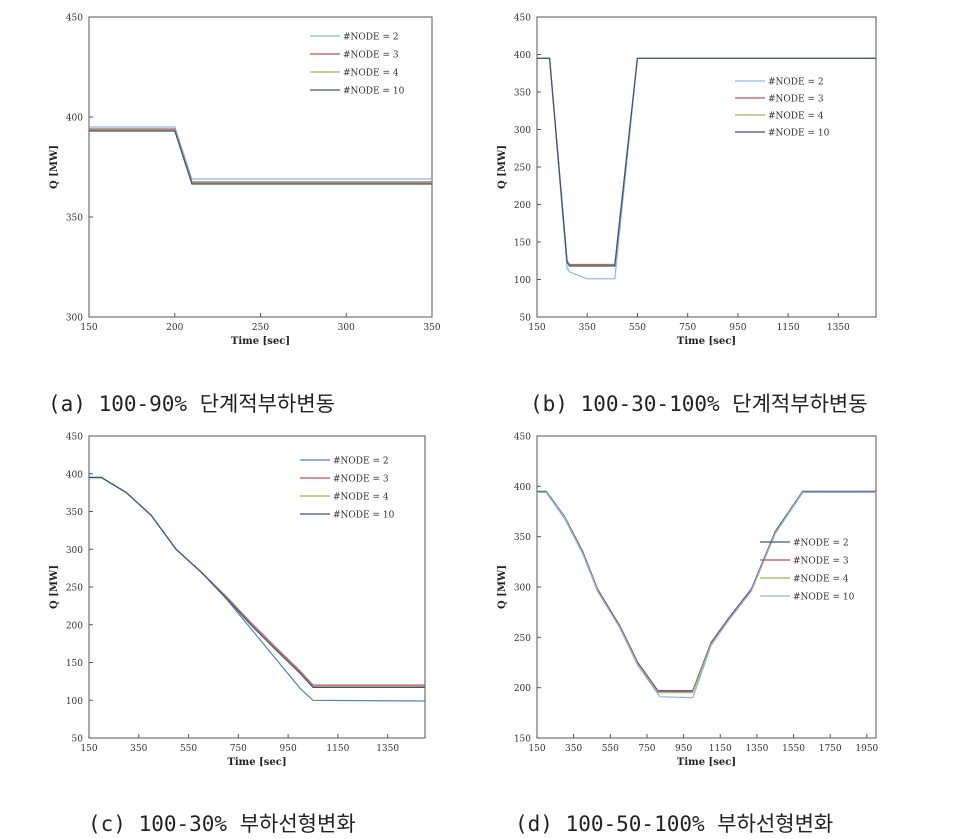 This screenshot has width=957, height=839. I want to click on x-tick-label: 300, so click(346, 328).